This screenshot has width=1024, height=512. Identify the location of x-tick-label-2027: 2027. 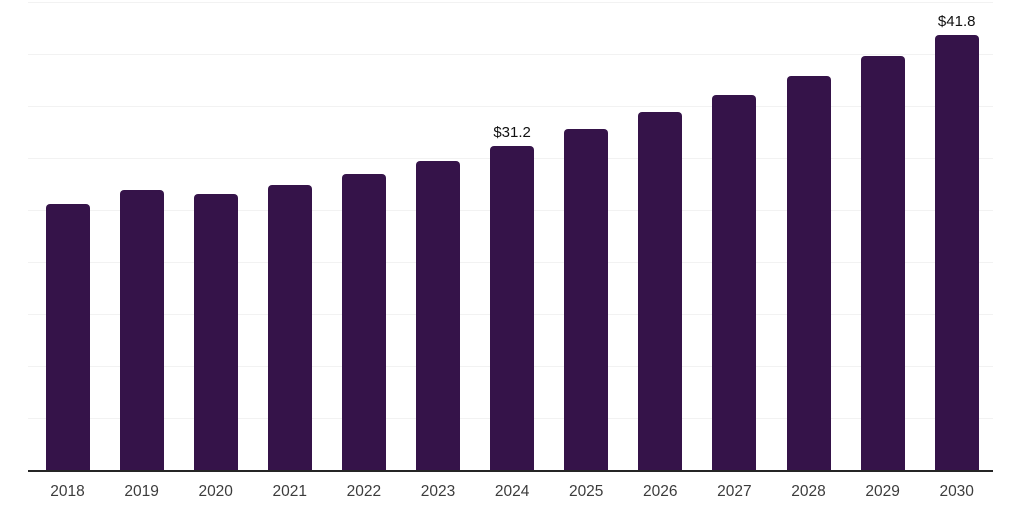
(734, 491).